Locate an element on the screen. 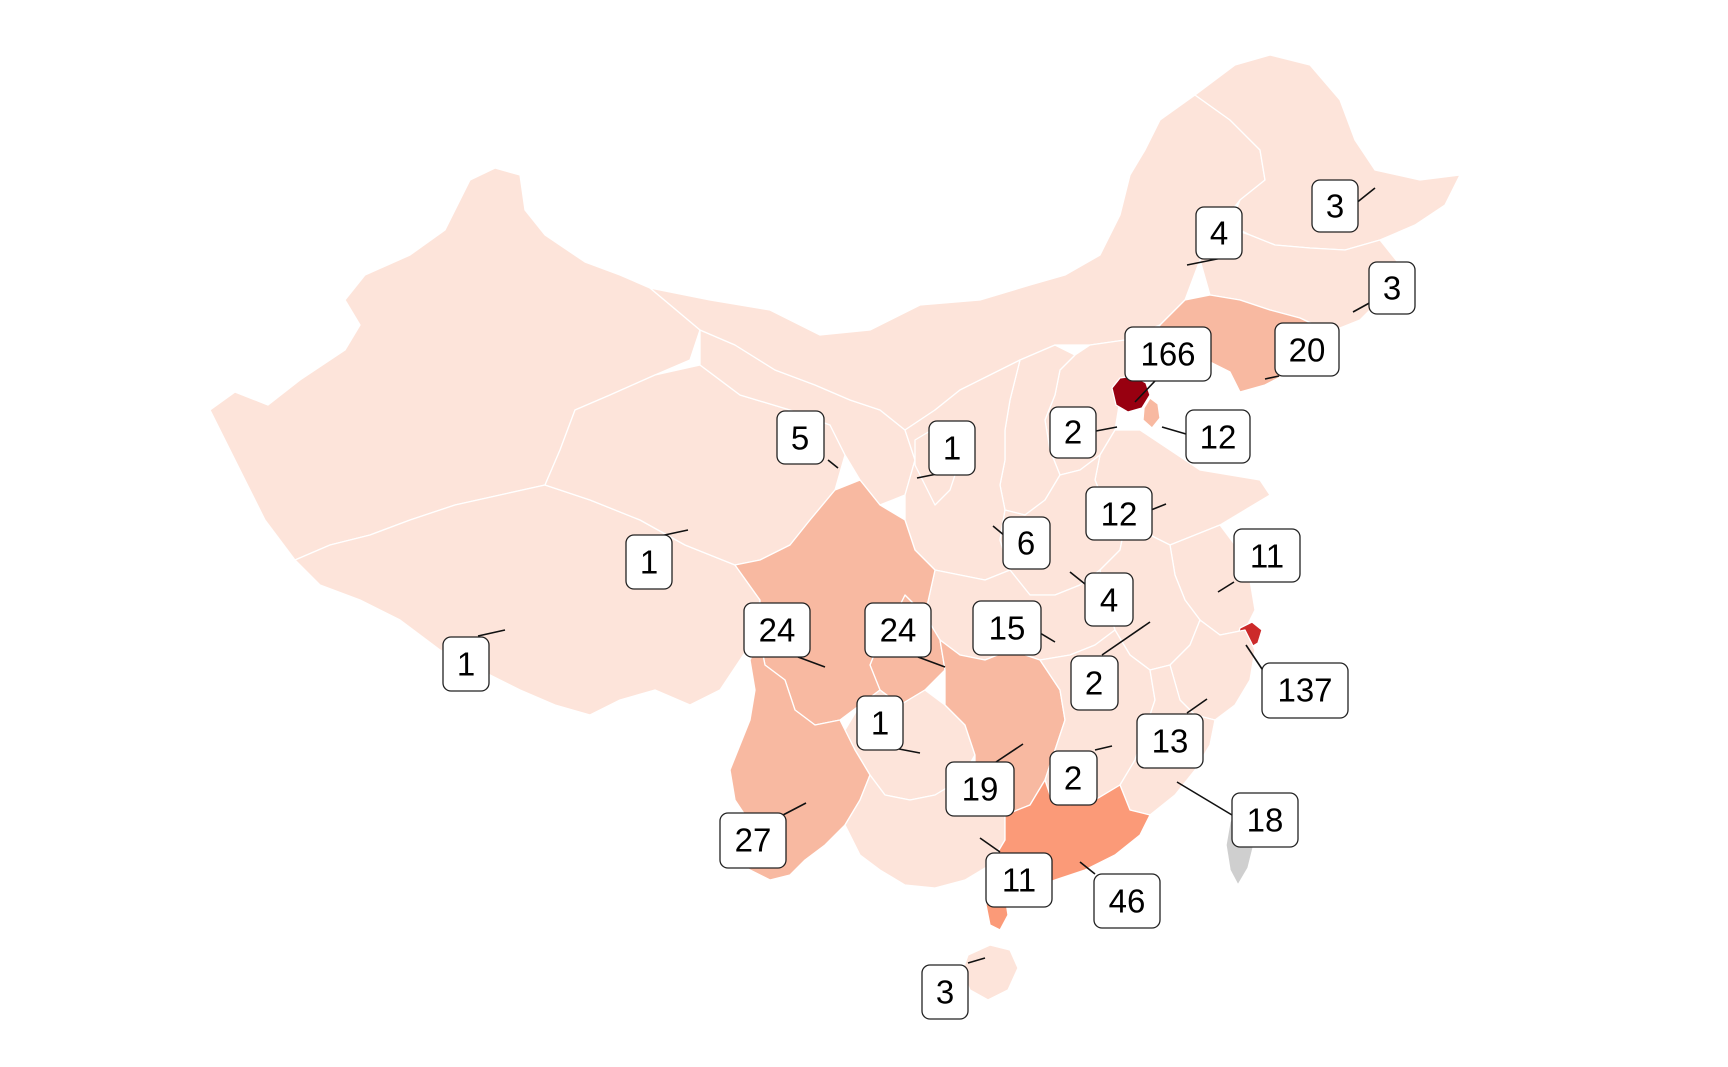  value-label: 15 is located at coordinates (1007, 628).